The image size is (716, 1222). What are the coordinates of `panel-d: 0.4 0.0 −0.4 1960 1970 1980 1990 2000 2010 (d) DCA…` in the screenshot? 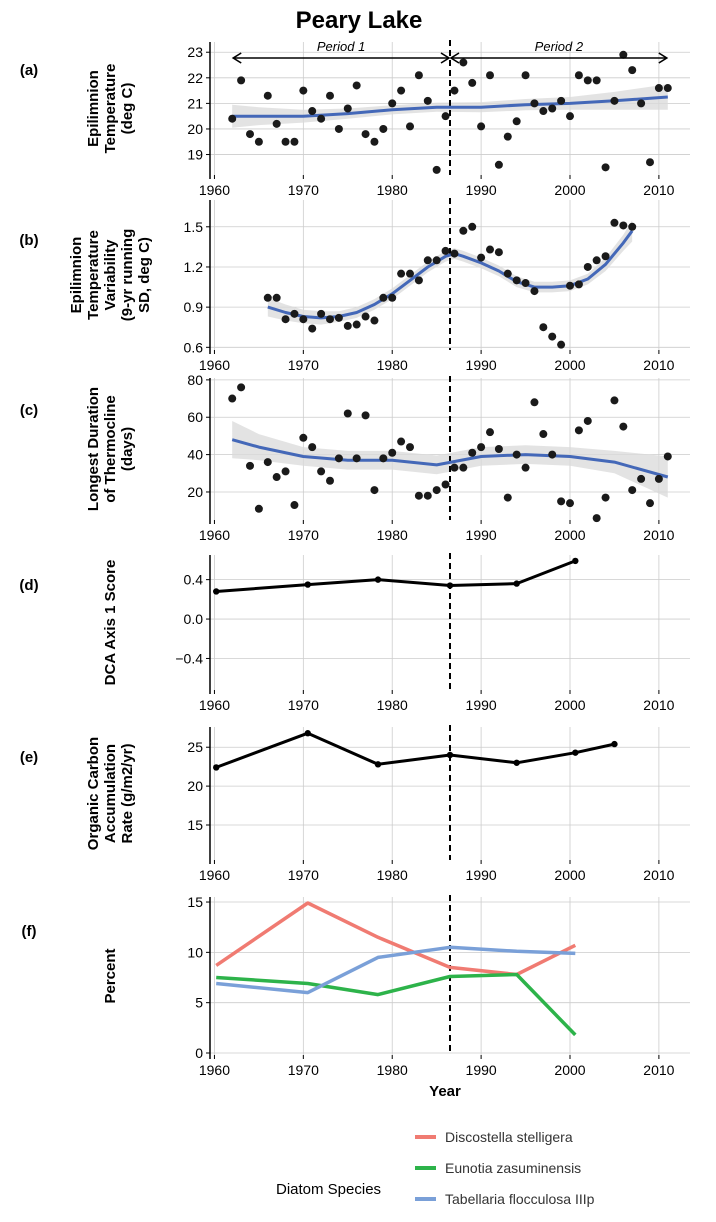 It's located at (354, 633).